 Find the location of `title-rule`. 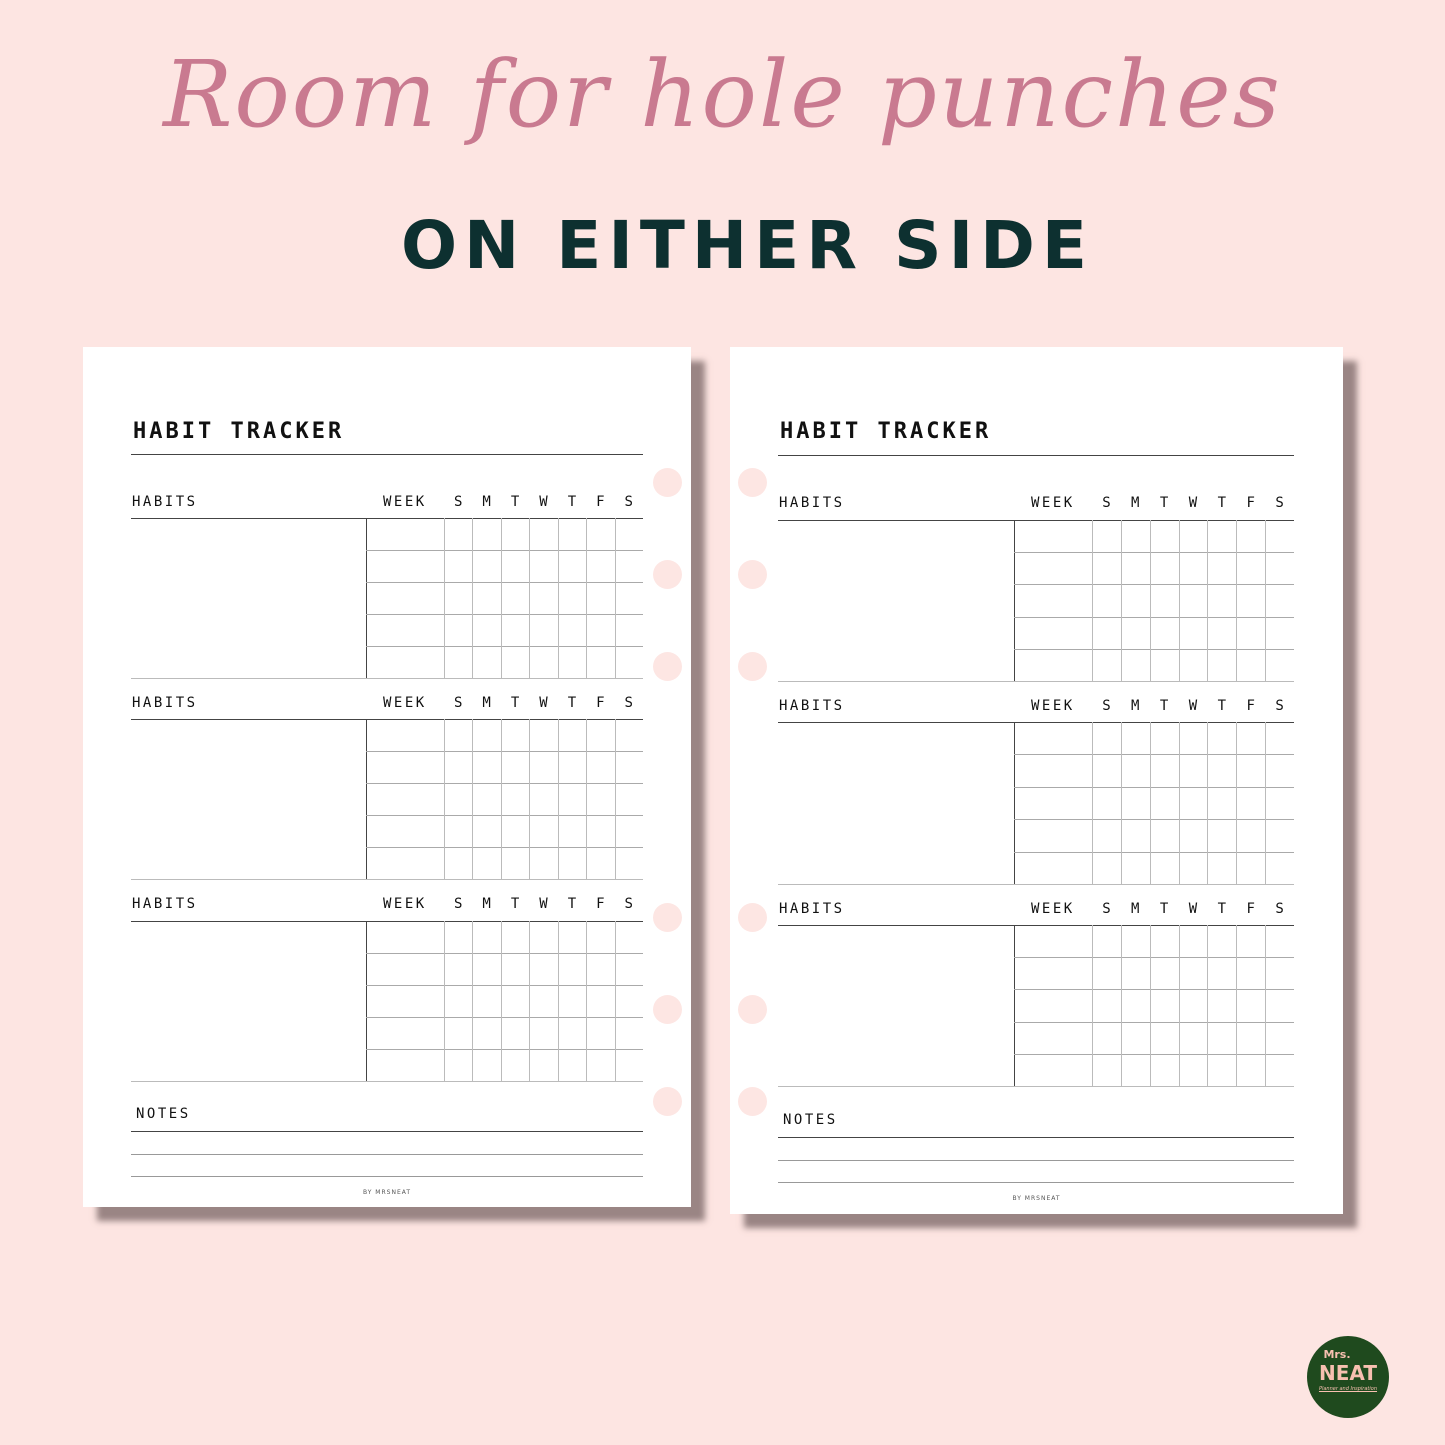

title-rule is located at coordinates (1036, 455).